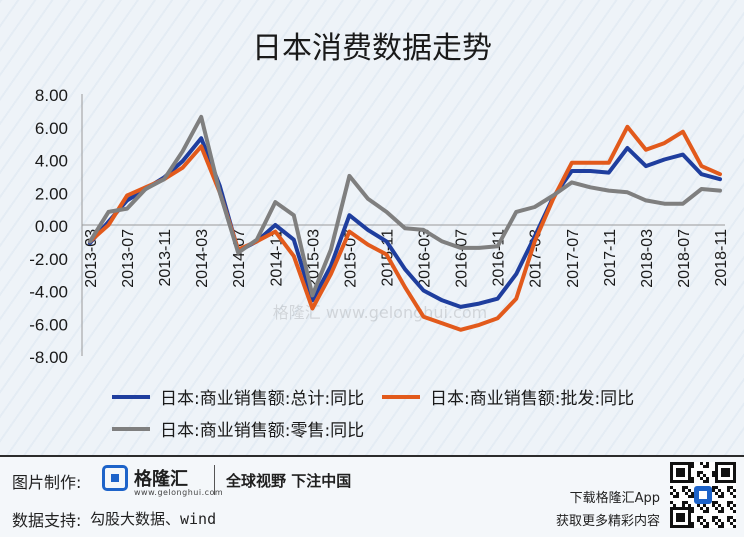  I want to click on x-tick-label: 2016-07, so click(462, 258).